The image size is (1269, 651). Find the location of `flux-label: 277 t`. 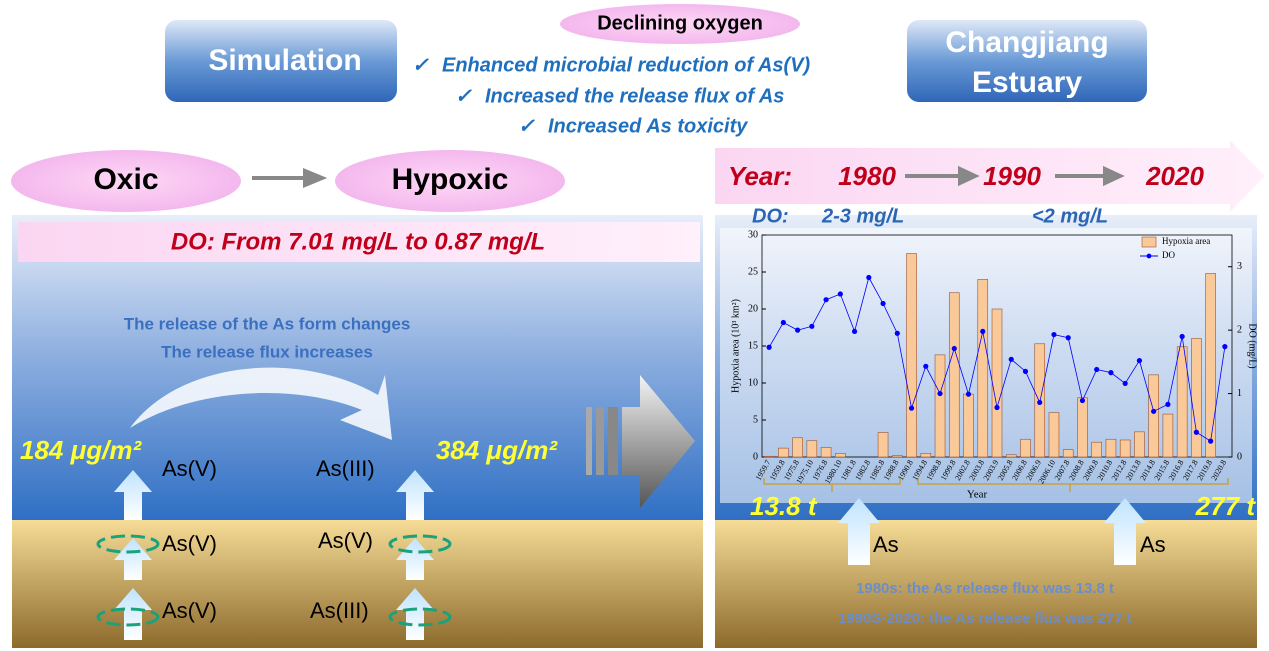

flux-label: 277 t is located at coordinates (1226, 506).